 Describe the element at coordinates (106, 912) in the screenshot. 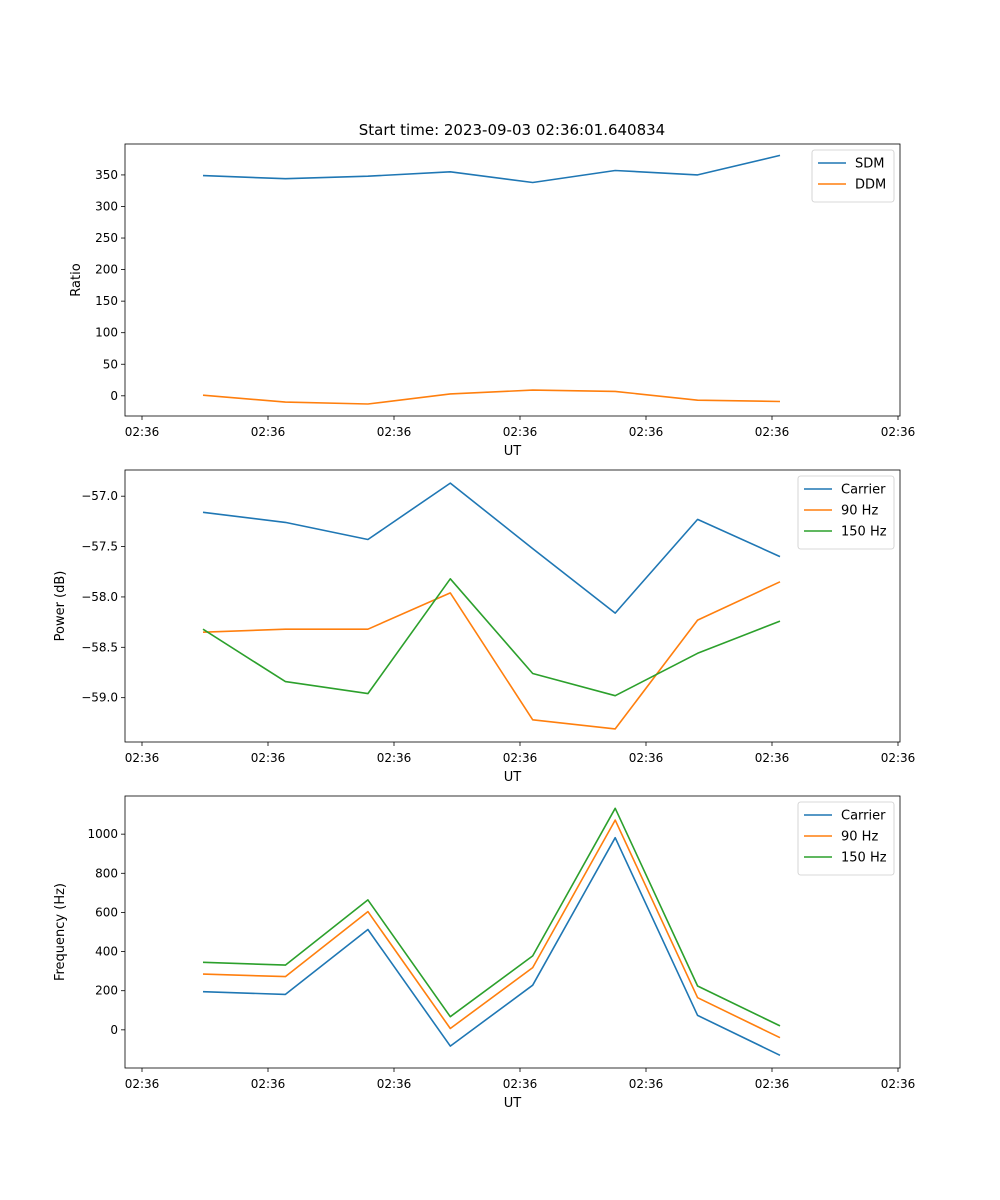

I see `y-tick-label: 600` at that location.